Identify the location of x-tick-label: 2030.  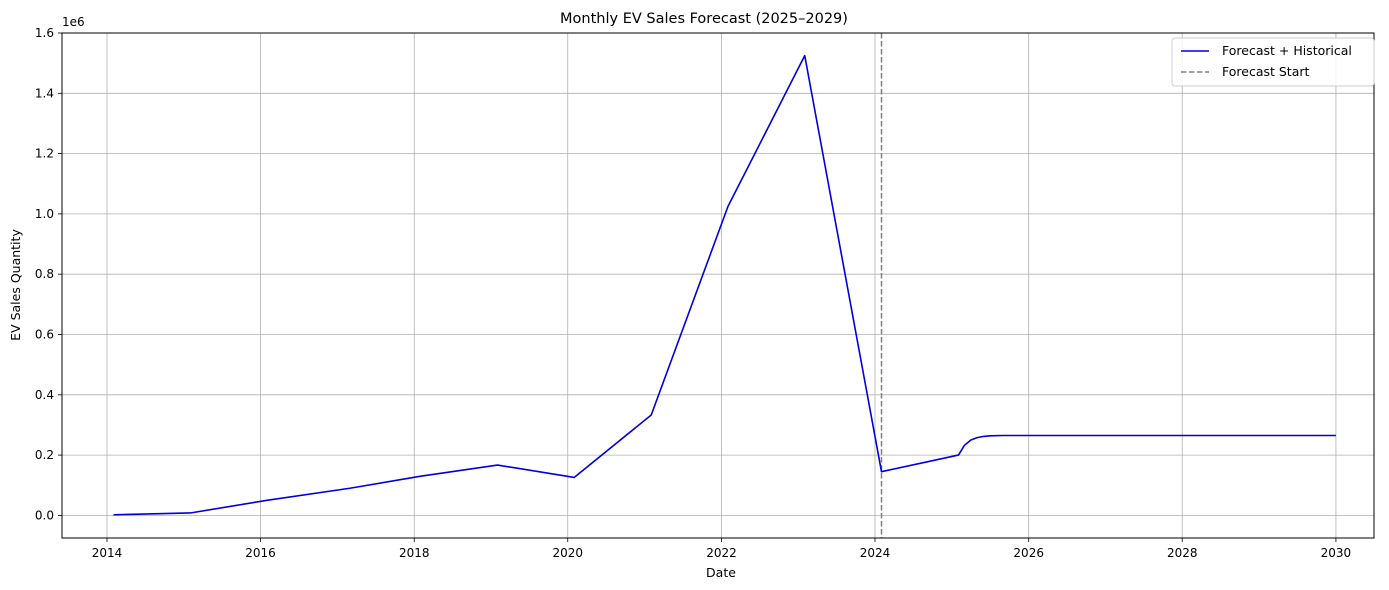
(1336, 553).